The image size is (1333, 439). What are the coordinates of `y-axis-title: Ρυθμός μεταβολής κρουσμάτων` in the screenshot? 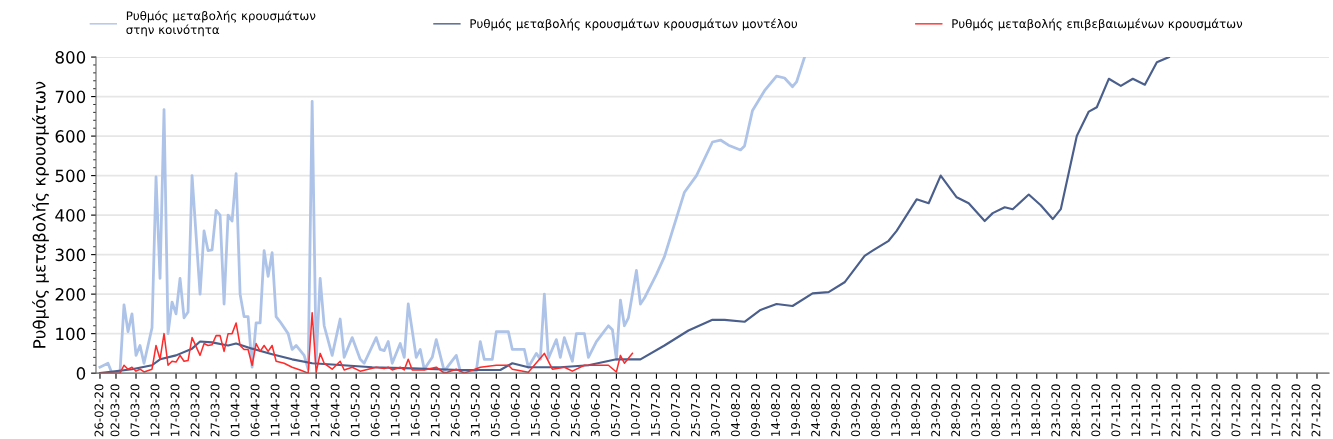 It's located at (40, 214).